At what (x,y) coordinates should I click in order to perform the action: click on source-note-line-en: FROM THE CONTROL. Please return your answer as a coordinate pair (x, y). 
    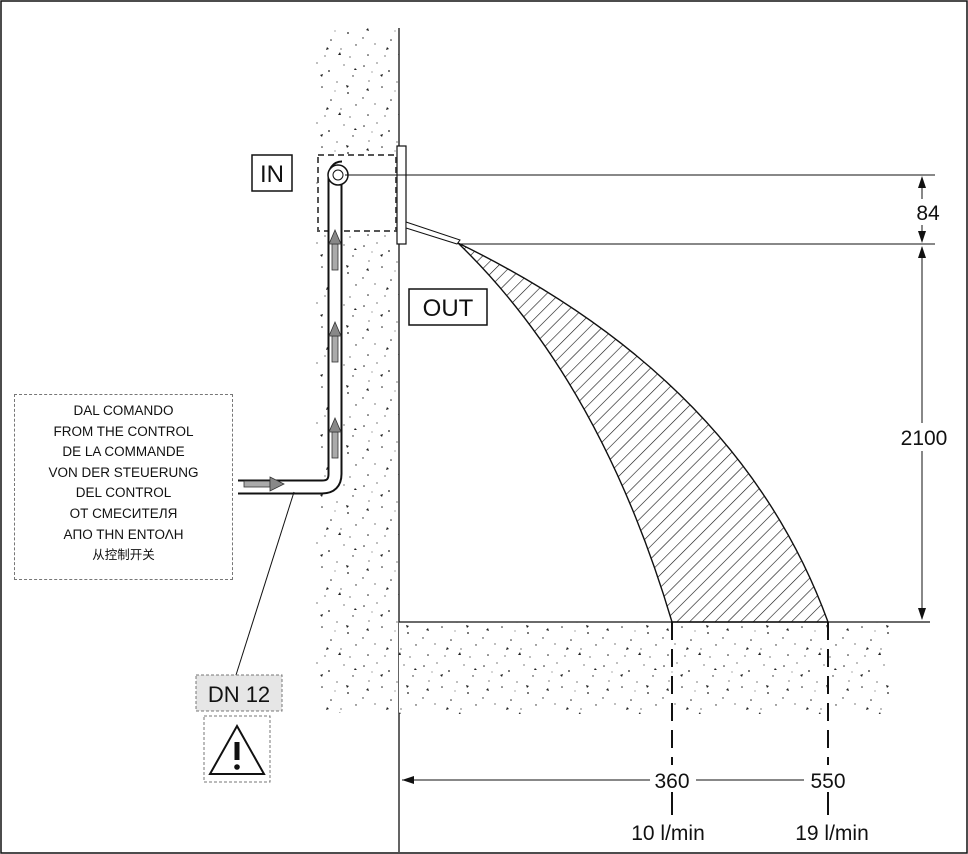
    Looking at the image, I should click on (123, 431).